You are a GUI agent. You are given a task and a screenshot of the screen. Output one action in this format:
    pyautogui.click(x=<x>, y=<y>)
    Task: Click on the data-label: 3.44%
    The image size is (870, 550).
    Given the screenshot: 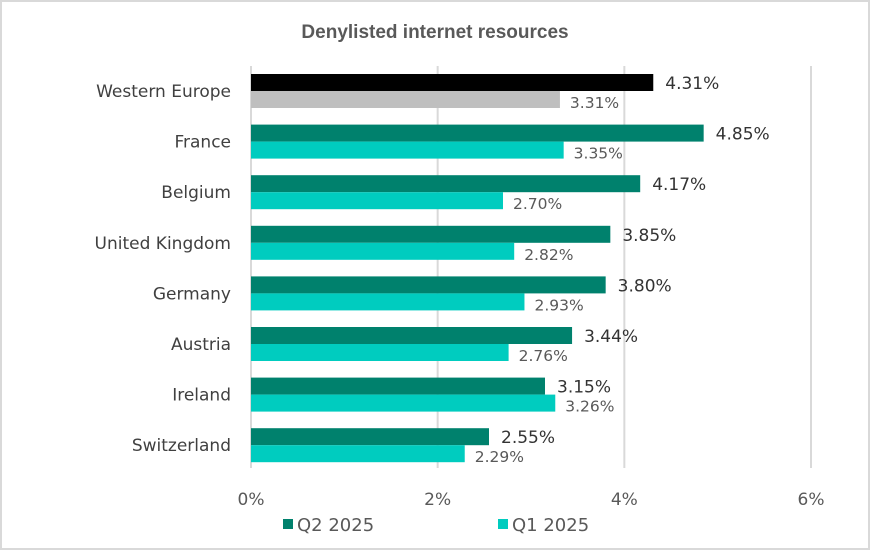 What is the action you would take?
    pyautogui.click(x=611, y=337)
    